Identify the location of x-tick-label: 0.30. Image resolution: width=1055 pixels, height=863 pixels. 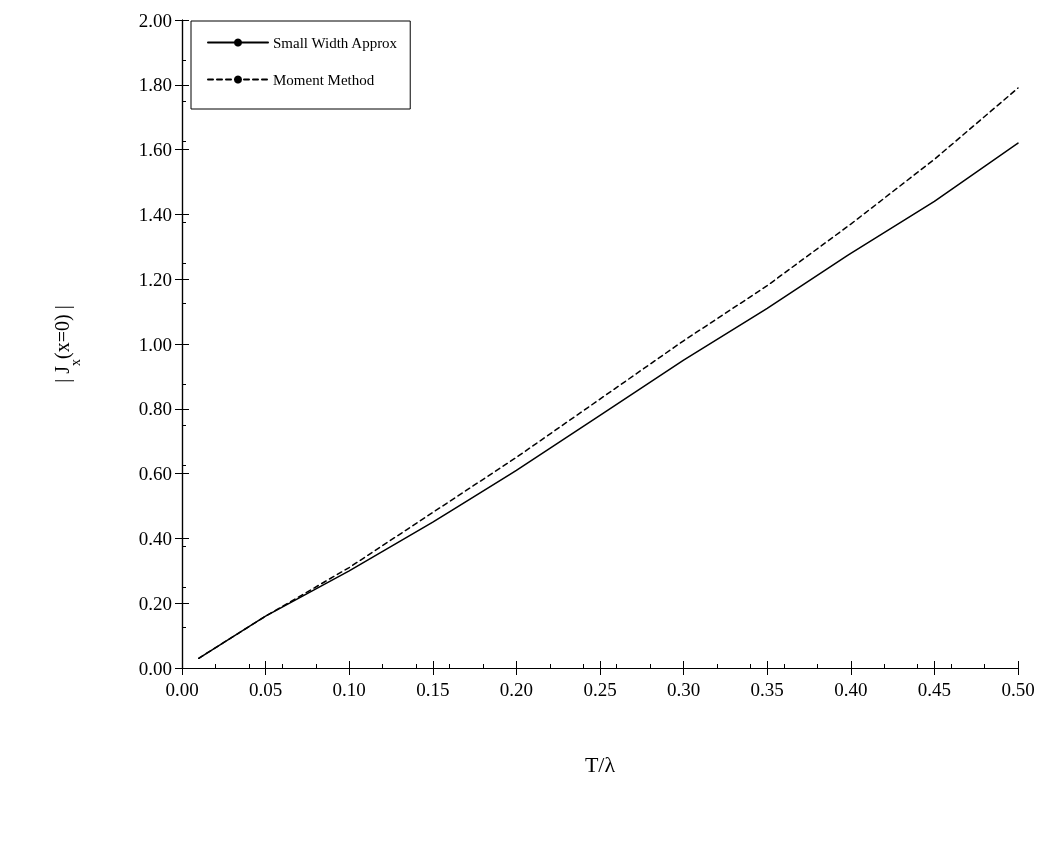
(683, 689).